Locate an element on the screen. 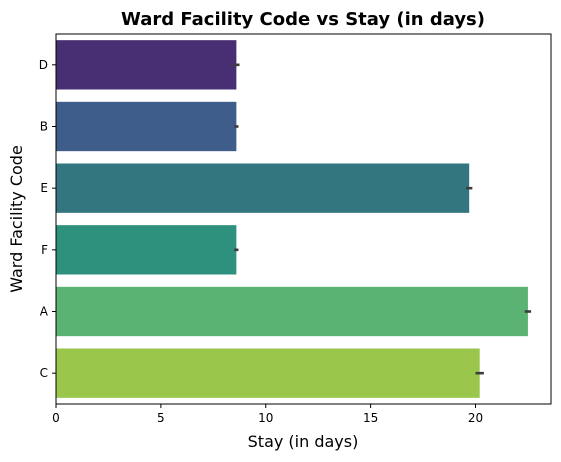 The image size is (561, 462). bar-C is located at coordinates (268, 373).